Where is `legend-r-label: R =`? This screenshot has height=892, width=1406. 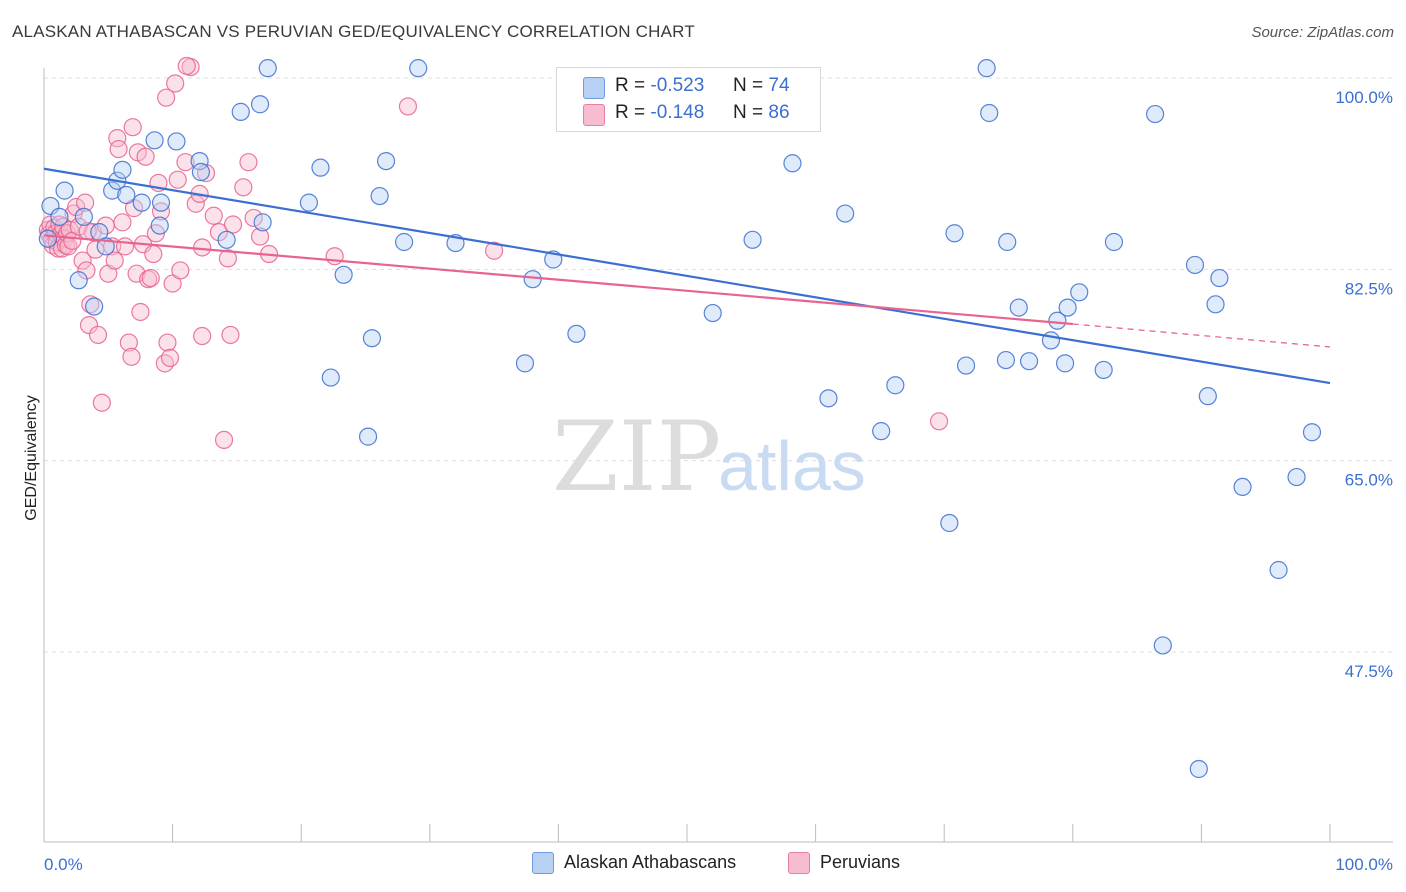 legend-r-label: R = is located at coordinates (630, 85).